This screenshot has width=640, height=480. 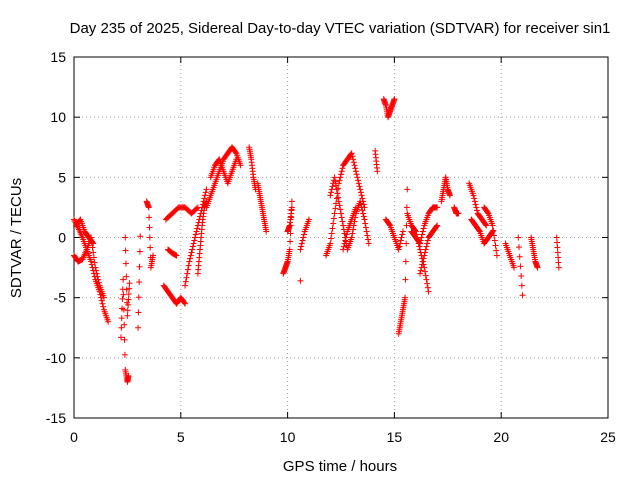 What do you see at coordinates (56, 358) in the screenshot?
I see `y-tick-label: -10` at bounding box center [56, 358].